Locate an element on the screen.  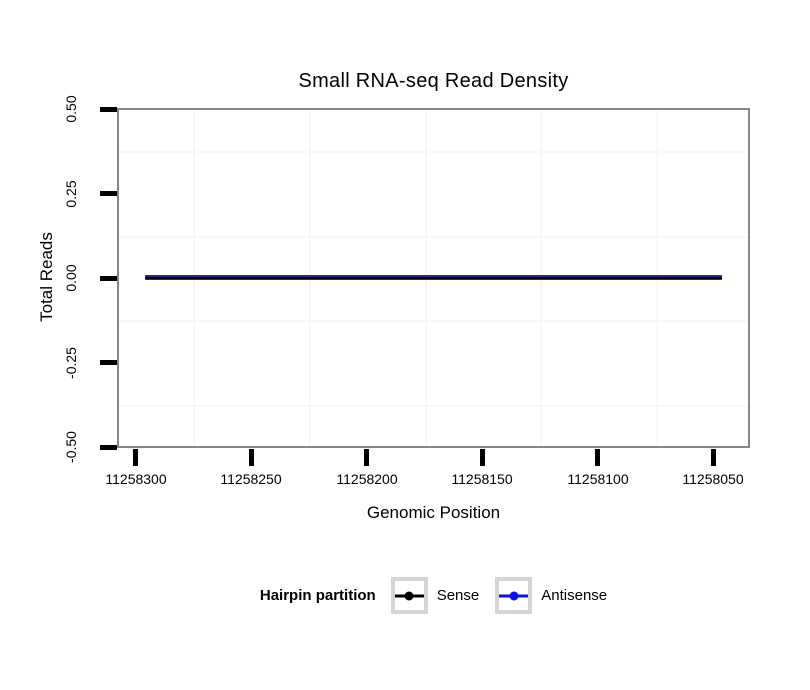
legend-item-sense: Sense is located at coordinates (435, 595).